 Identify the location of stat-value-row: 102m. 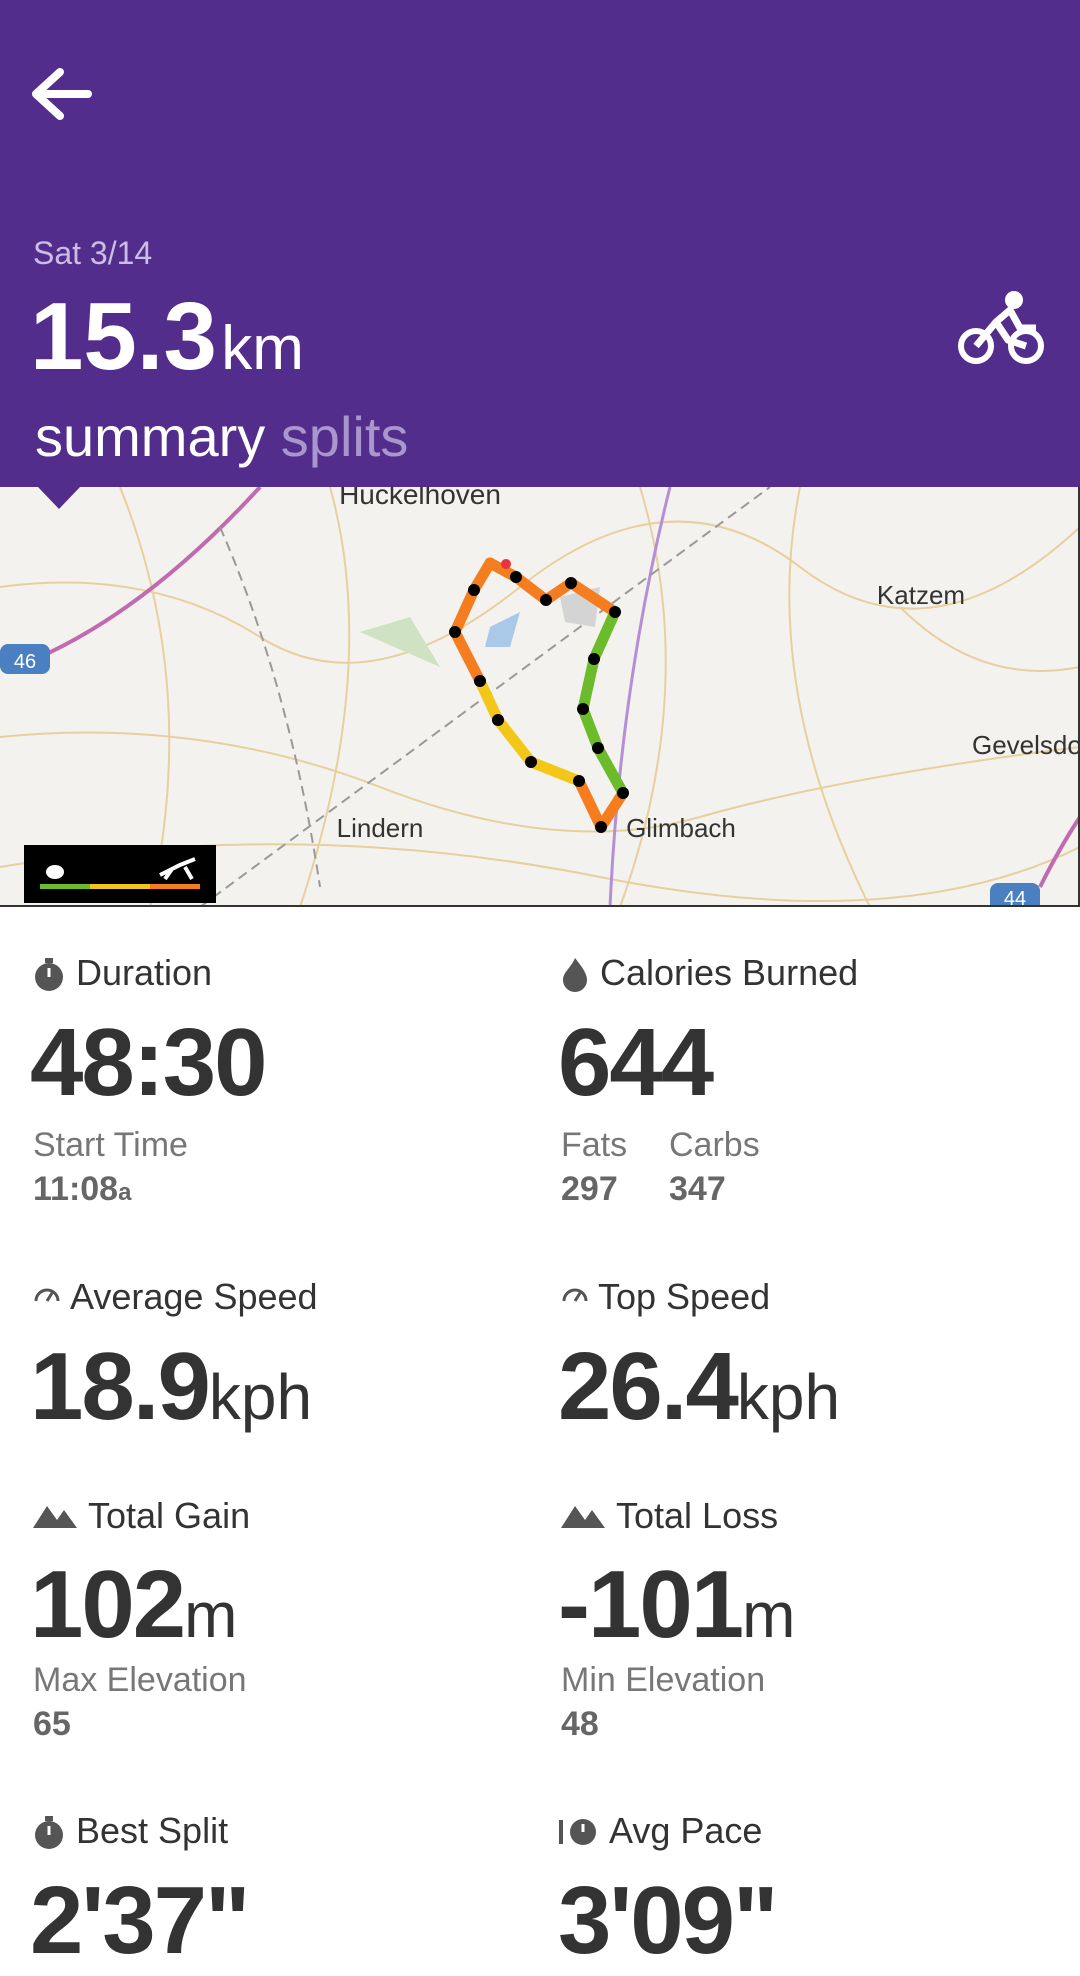
(133, 1605).